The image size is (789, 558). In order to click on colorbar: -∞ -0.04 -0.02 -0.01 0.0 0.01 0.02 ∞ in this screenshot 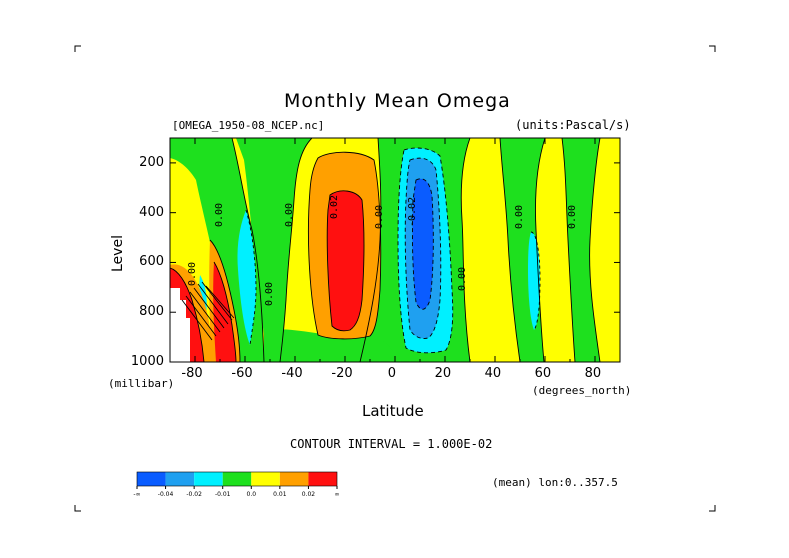, I will do `click(236, 484)`.